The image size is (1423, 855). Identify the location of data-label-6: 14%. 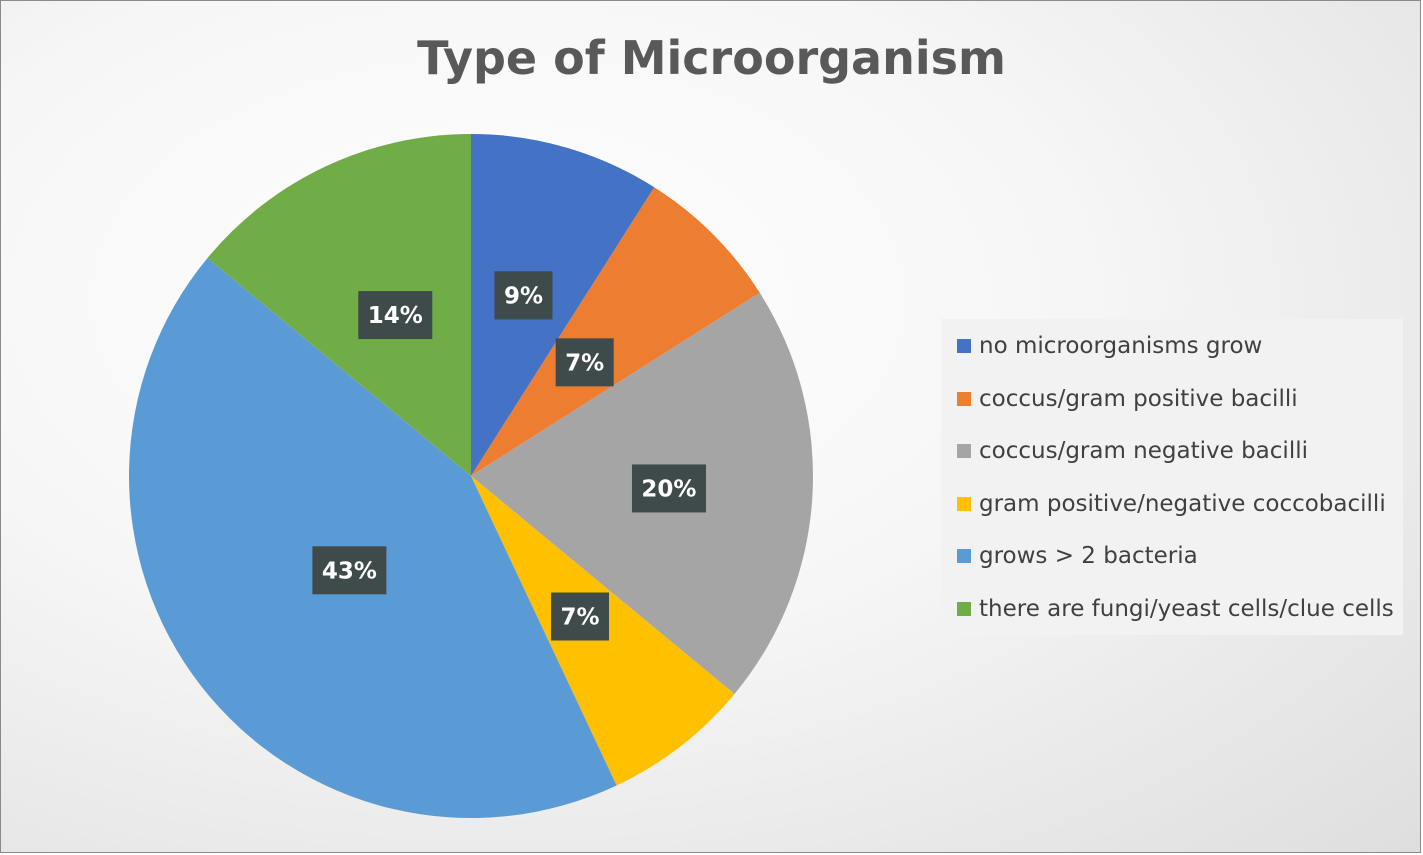
(395, 315).